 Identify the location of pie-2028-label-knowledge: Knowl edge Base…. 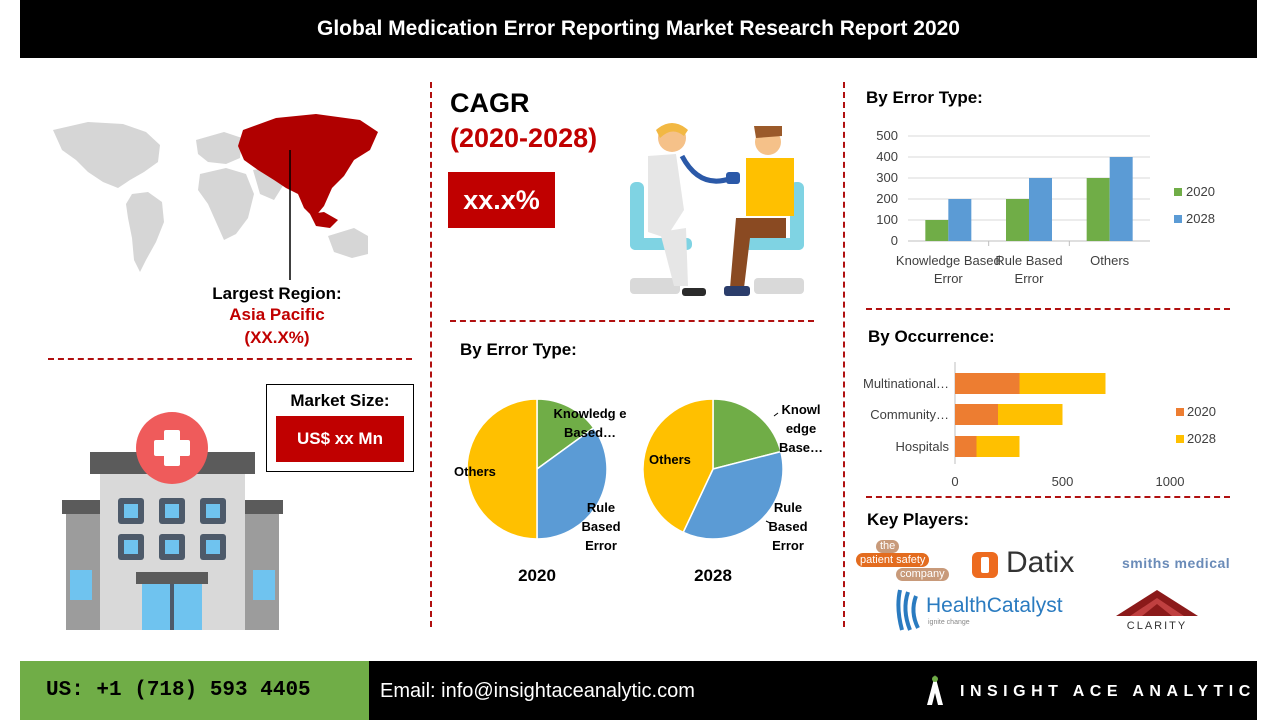
(801, 428).